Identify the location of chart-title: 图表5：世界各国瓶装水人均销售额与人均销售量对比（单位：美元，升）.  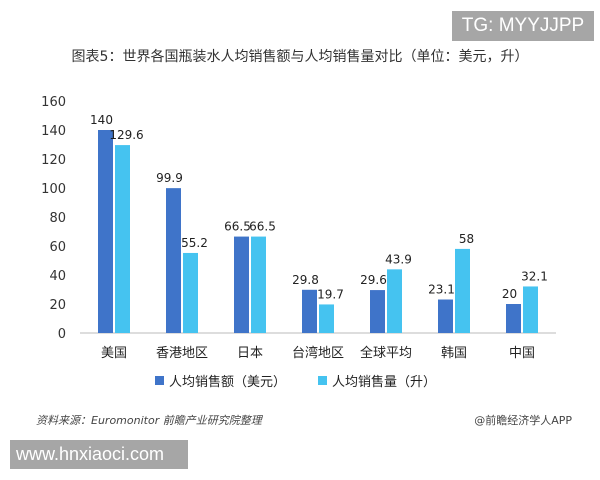
(300, 57).